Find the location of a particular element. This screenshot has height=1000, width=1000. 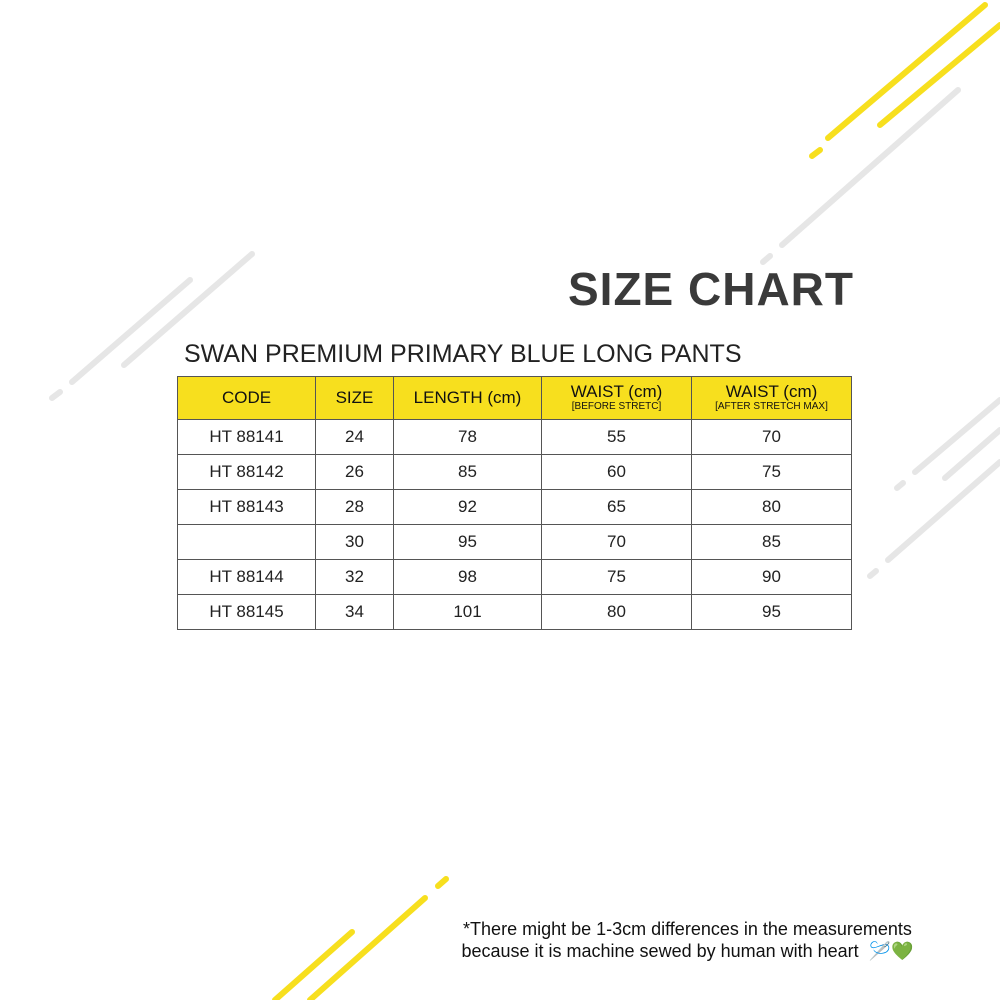

cell-waist-before: 70 is located at coordinates (616, 542).